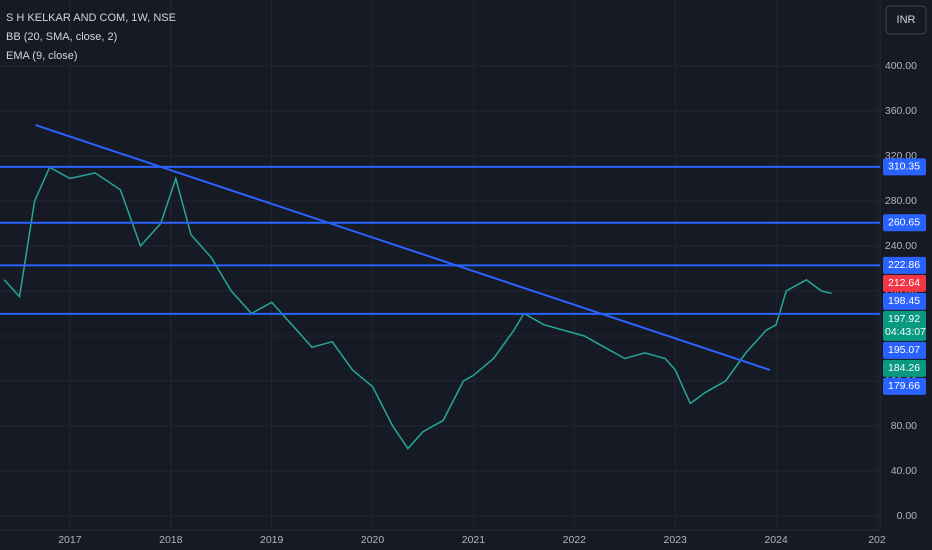 This screenshot has height=550, width=932. I want to click on price-label: 310.35, so click(904, 167).